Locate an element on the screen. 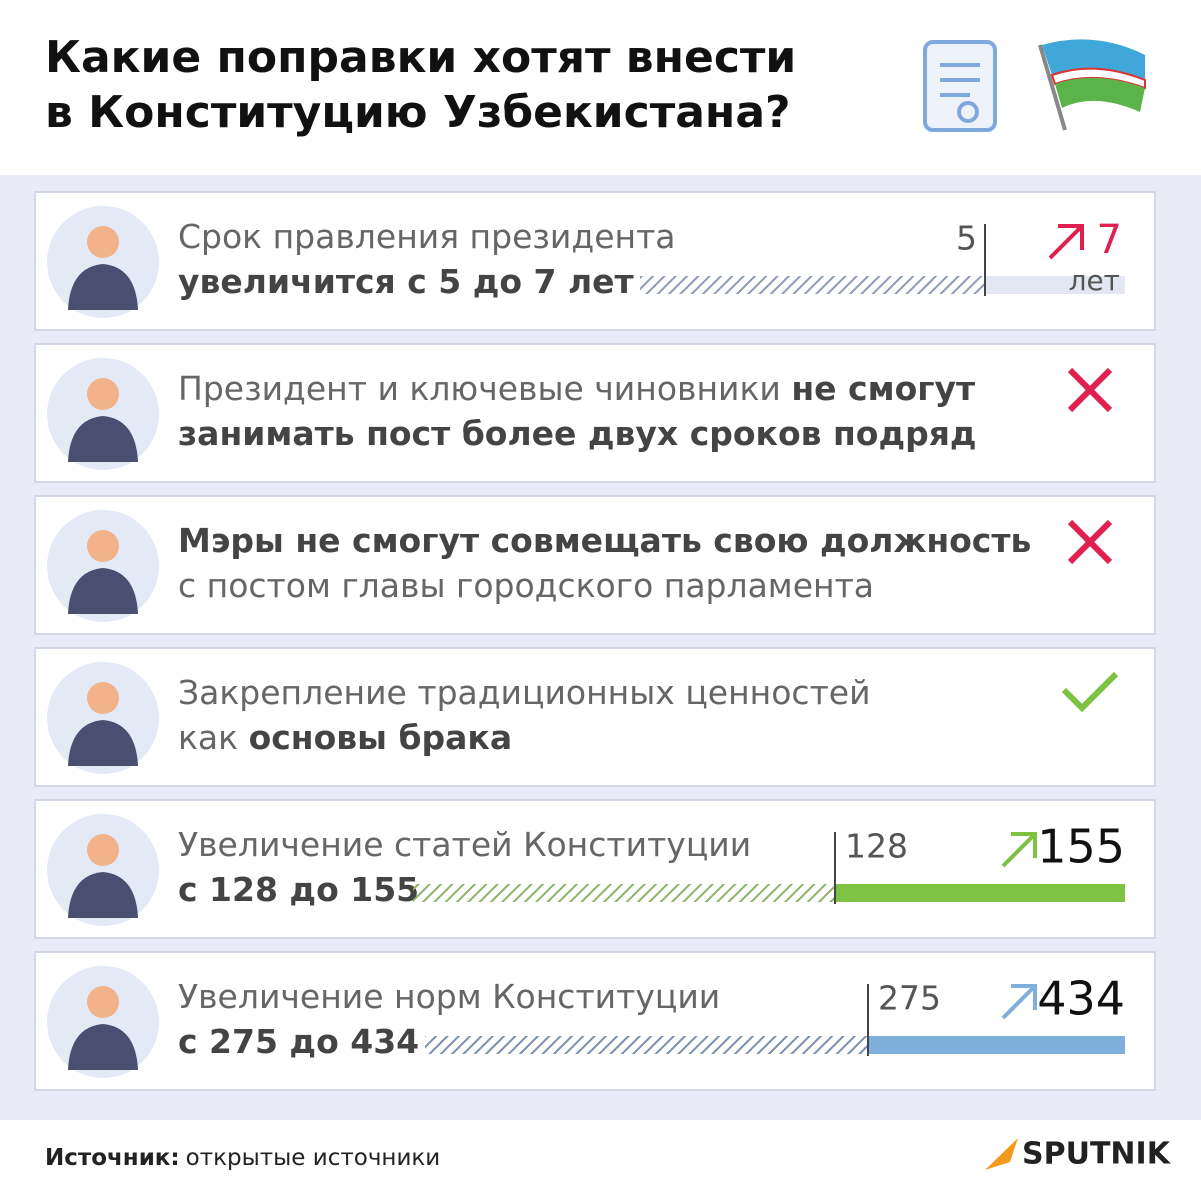 The height and width of the screenshot is (1201, 1201). title-line: Какие поправки хотят внести is located at coordinates (420, 57).